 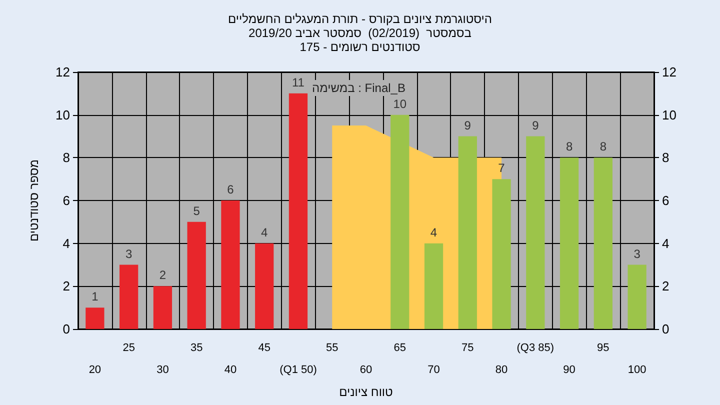 What do you see at coordinates (360, 19) in the screenshot?
I see `chart-title: היסטוגרמת ציונים בקורס - תורת המעגלים החשמליים` at bounding box center [360, 19].